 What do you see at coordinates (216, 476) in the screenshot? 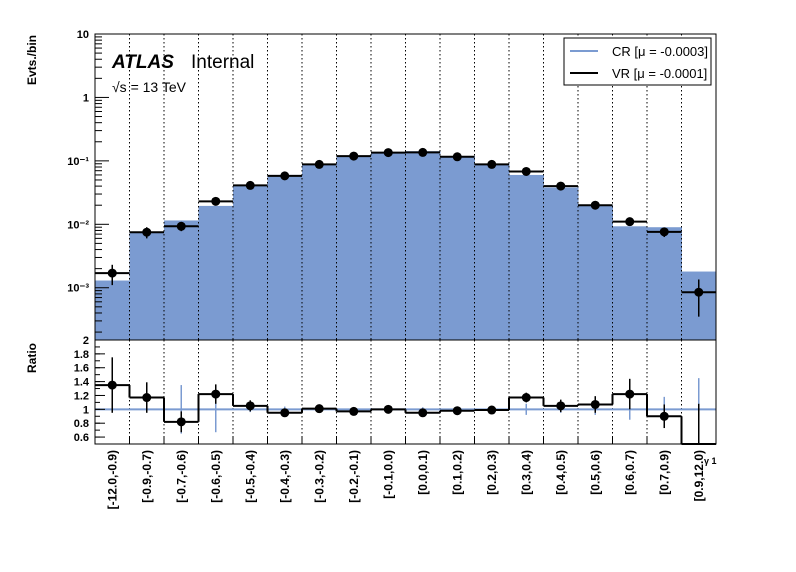
I see `x-tick-label: [-0.6,-0.5)` at bounding box center [216, 476].